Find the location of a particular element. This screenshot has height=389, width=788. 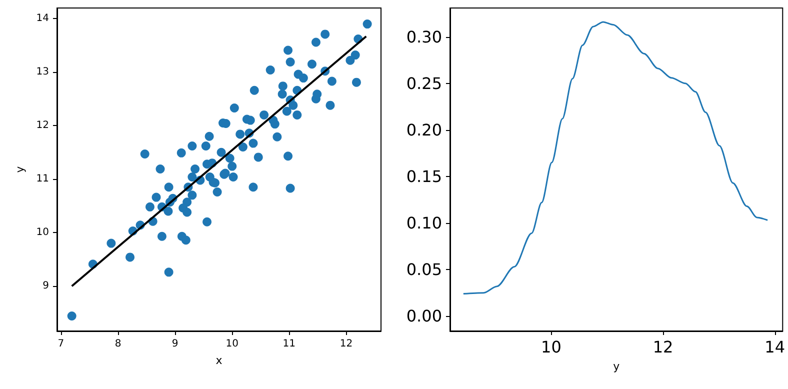

x-tick-label: 8 is located at coordinates (118, 344).